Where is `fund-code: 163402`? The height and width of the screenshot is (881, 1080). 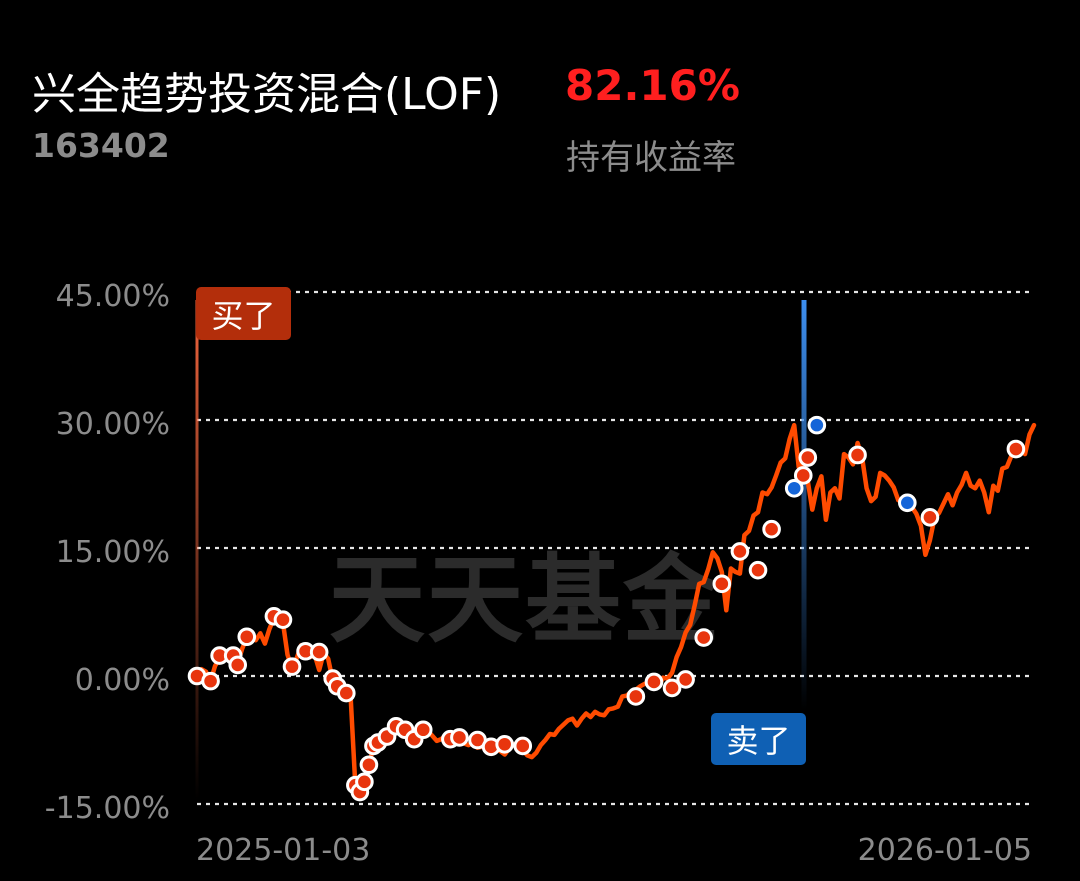 fund-code: 163402 is located at coordinates (101, 145).